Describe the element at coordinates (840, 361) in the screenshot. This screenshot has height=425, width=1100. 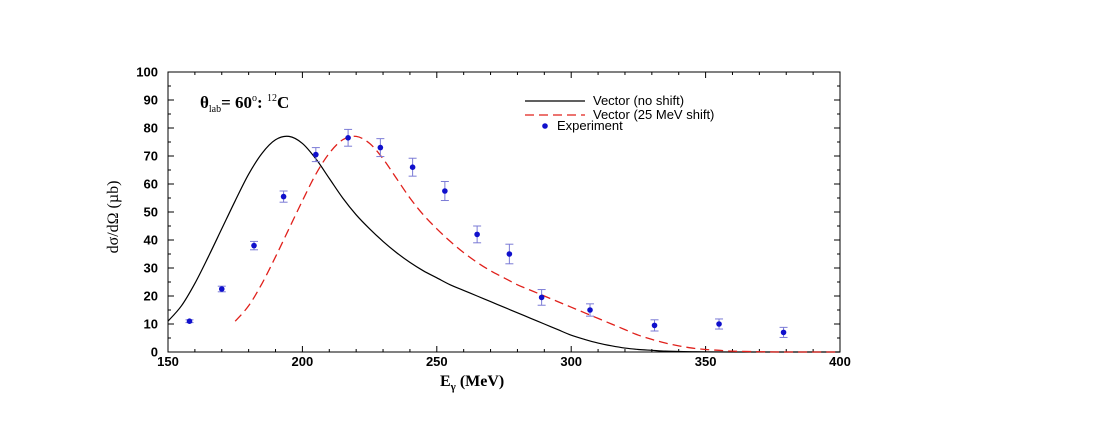
I see `x-tick-label: 400` at that location.